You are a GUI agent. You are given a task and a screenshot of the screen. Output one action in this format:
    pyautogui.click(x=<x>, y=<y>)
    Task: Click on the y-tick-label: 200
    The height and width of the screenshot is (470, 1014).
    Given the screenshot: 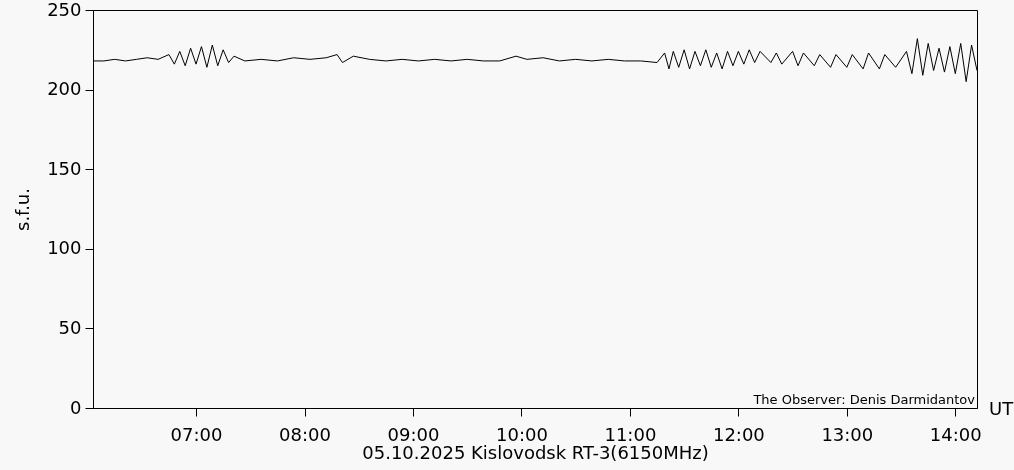 What is the action you would take?
    pyautogui.click(x=64, y=89)
    